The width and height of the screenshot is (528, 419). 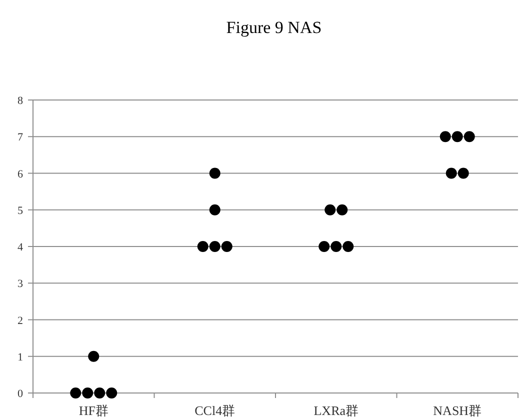 I want to click on x-tick-label: CCl4群, so click(x=215, y=410).